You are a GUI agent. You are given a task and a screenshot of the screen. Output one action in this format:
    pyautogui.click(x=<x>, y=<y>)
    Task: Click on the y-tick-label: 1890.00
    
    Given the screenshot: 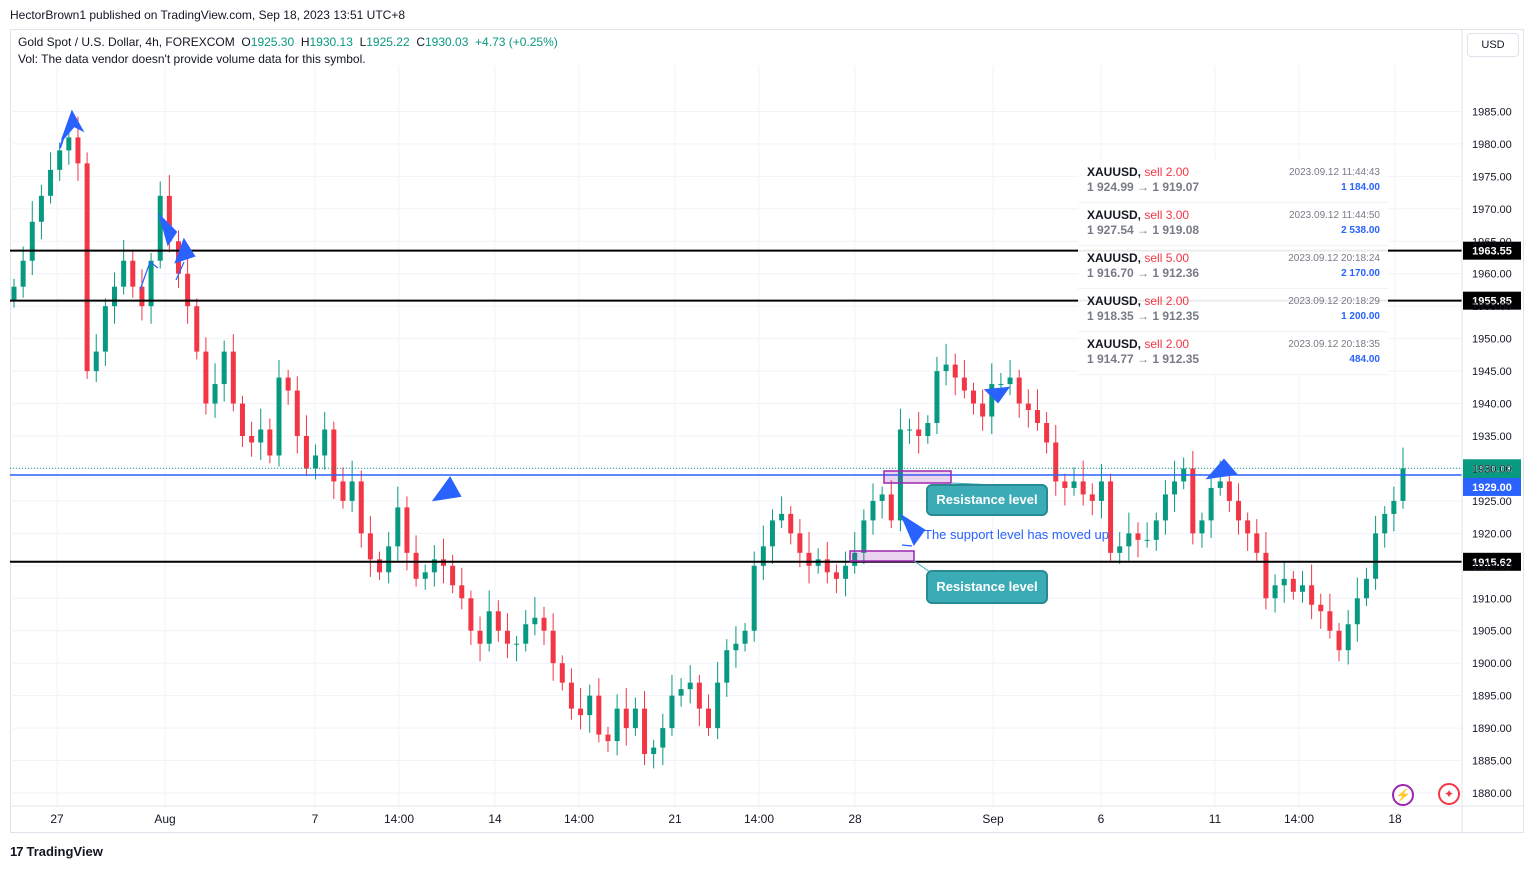 What is the action you would take?
    pyautogui.click(x=1492, y=729)
    